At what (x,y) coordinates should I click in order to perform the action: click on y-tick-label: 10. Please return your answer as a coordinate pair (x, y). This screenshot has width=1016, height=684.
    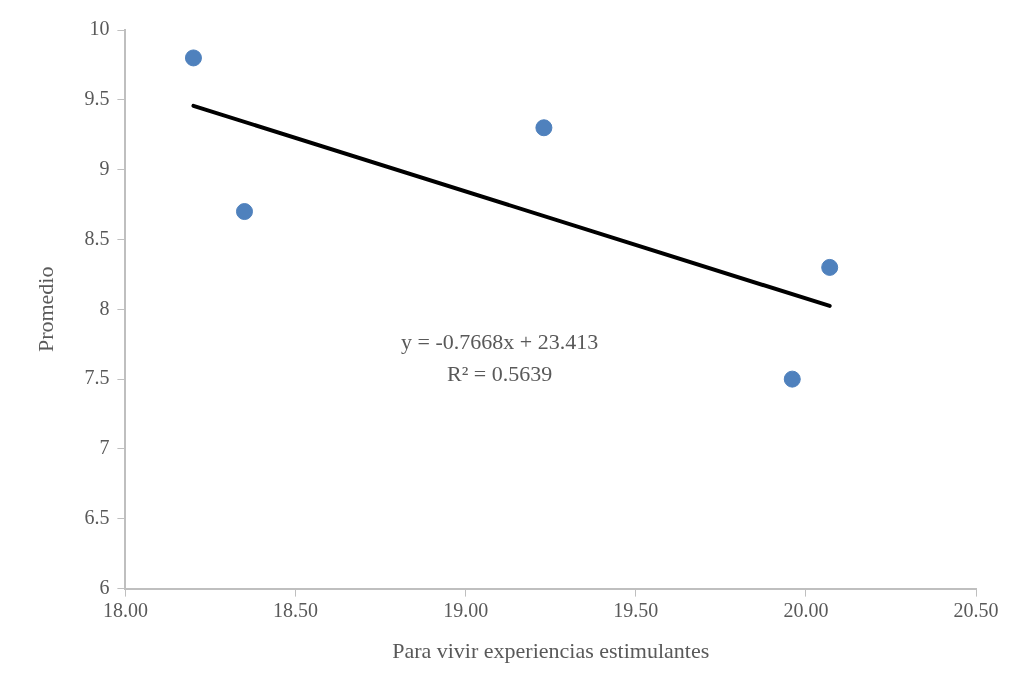
    Looking at the image, I should click on (99, 28).